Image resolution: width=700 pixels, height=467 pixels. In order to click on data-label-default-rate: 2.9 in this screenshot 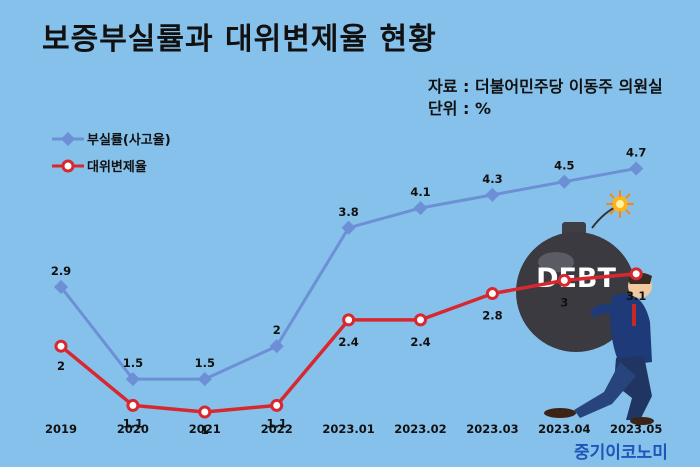, I will do `click(61, 271)`.